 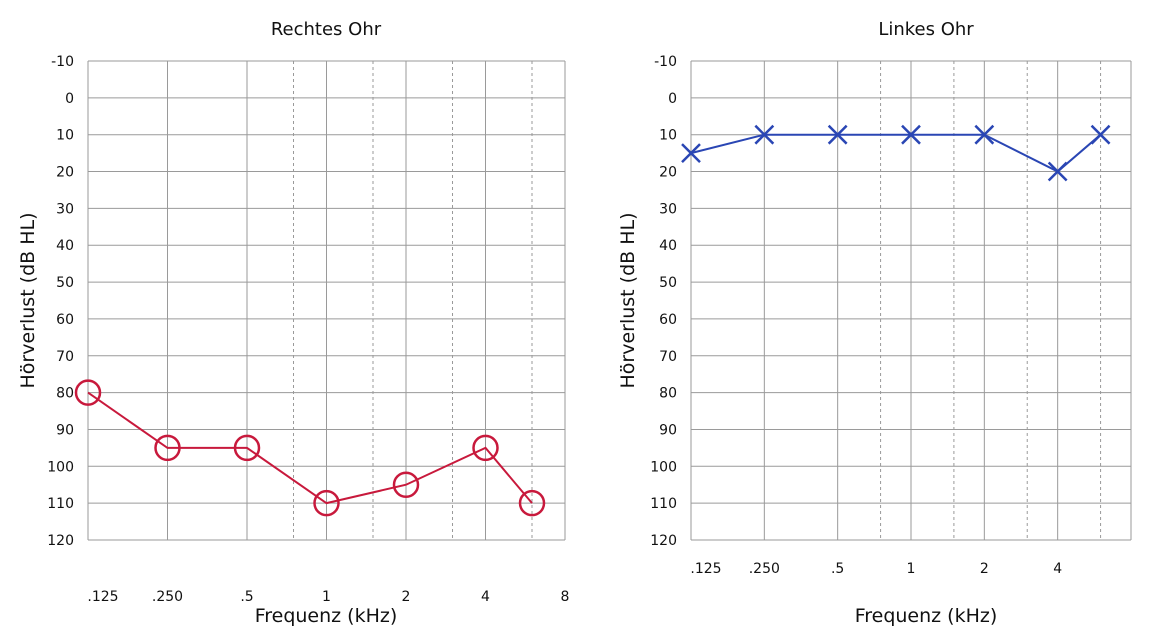 I want to click on x-tick-label: 8, so click(x=565, y=597).